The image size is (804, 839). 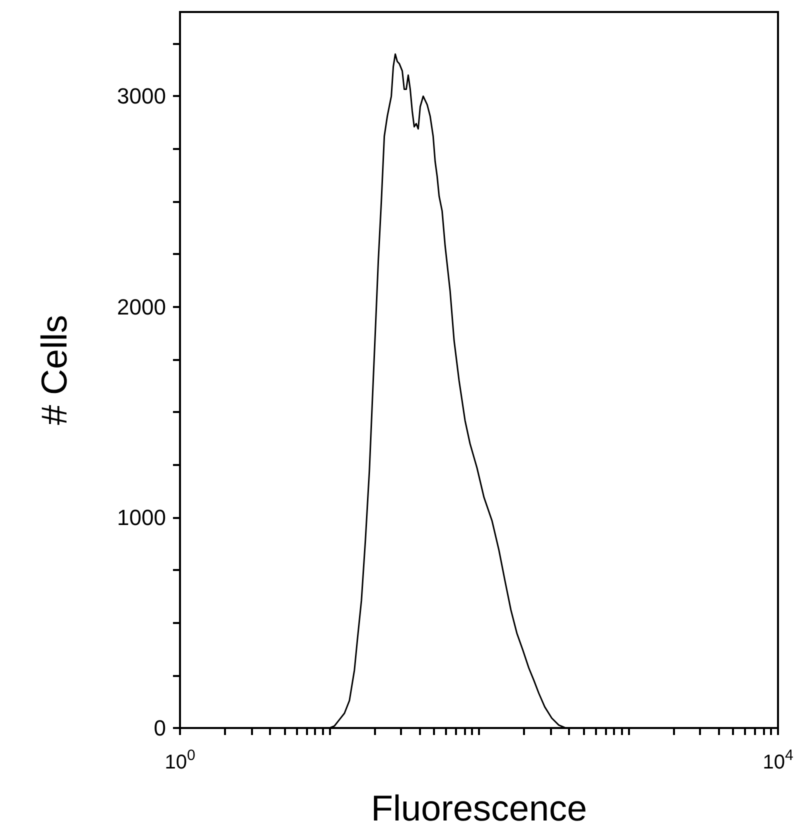 I want to click on y-tick-label: 3000, so click(x=141, y=96).